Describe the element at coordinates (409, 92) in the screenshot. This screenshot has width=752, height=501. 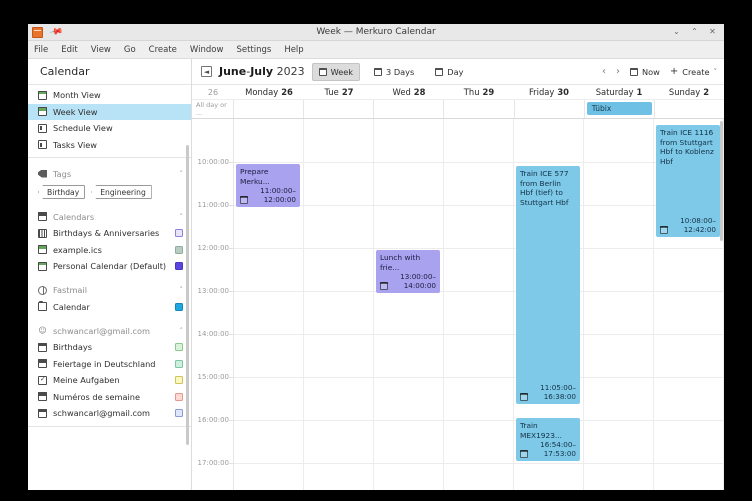
I see `day-header-wednesday: Wed 28` at that location.